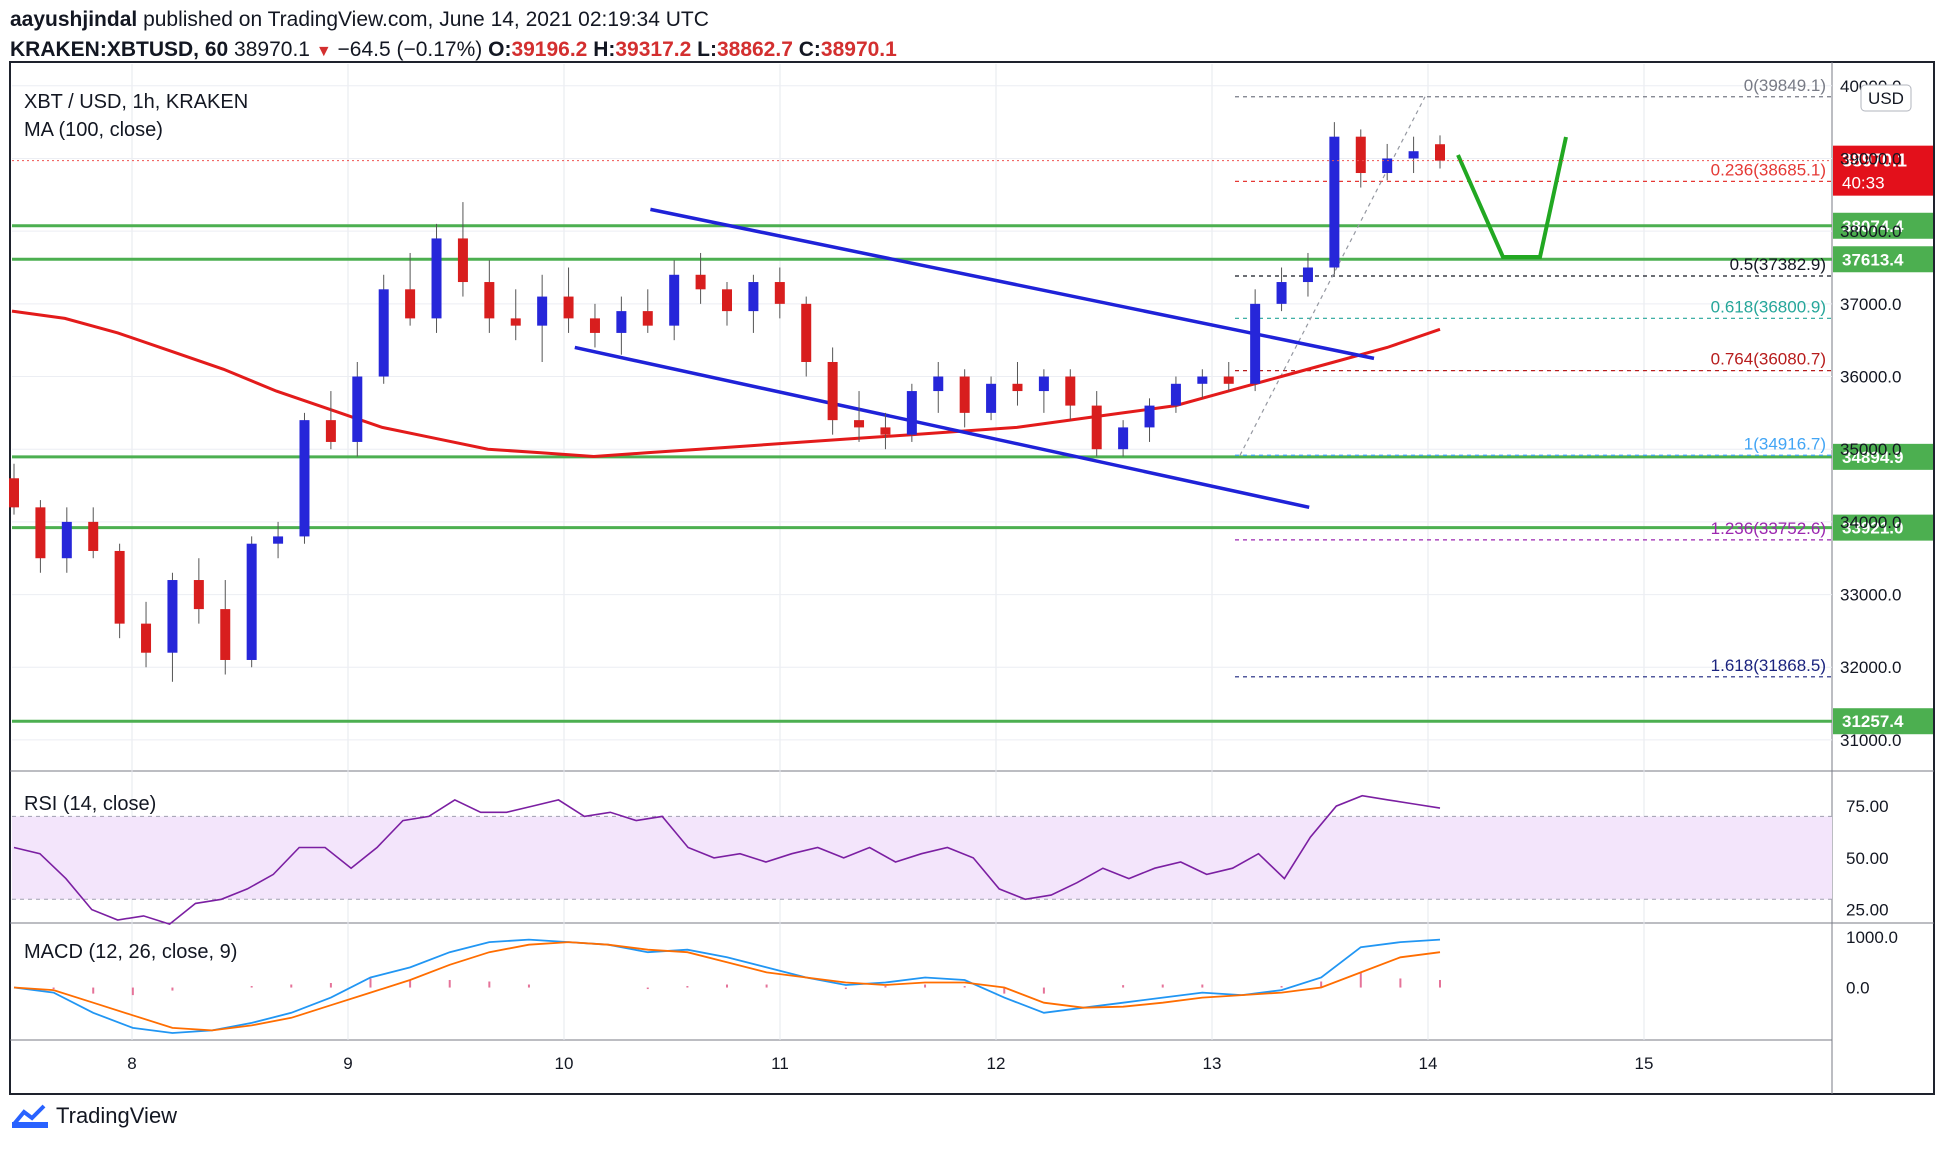 This screenshot has height=1149, width=1943. What do you see at coordinates (1748, 85) in the screenshot?
I see `fib-ratio: 0` at bounding box center [1748, 85].